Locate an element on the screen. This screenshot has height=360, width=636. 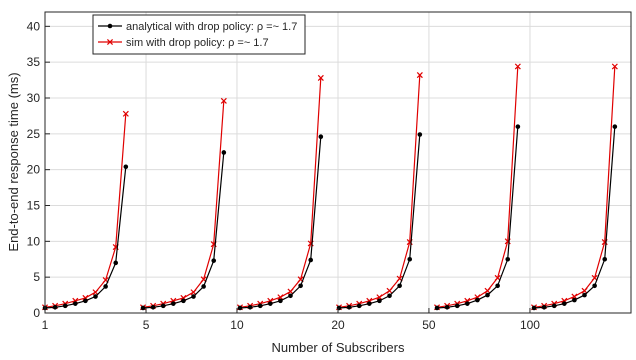
x-tick-label: 10 is located at coordinates (237, 325).